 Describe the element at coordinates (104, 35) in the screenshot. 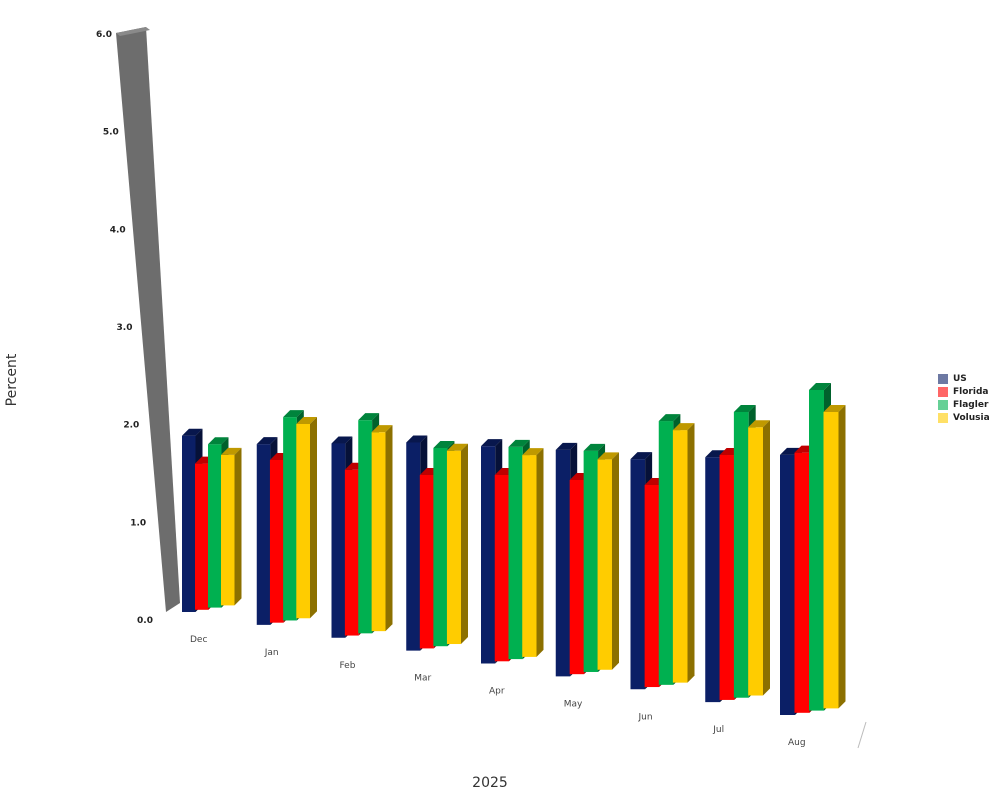

I see `y-tick-label: 6.0` at that location.